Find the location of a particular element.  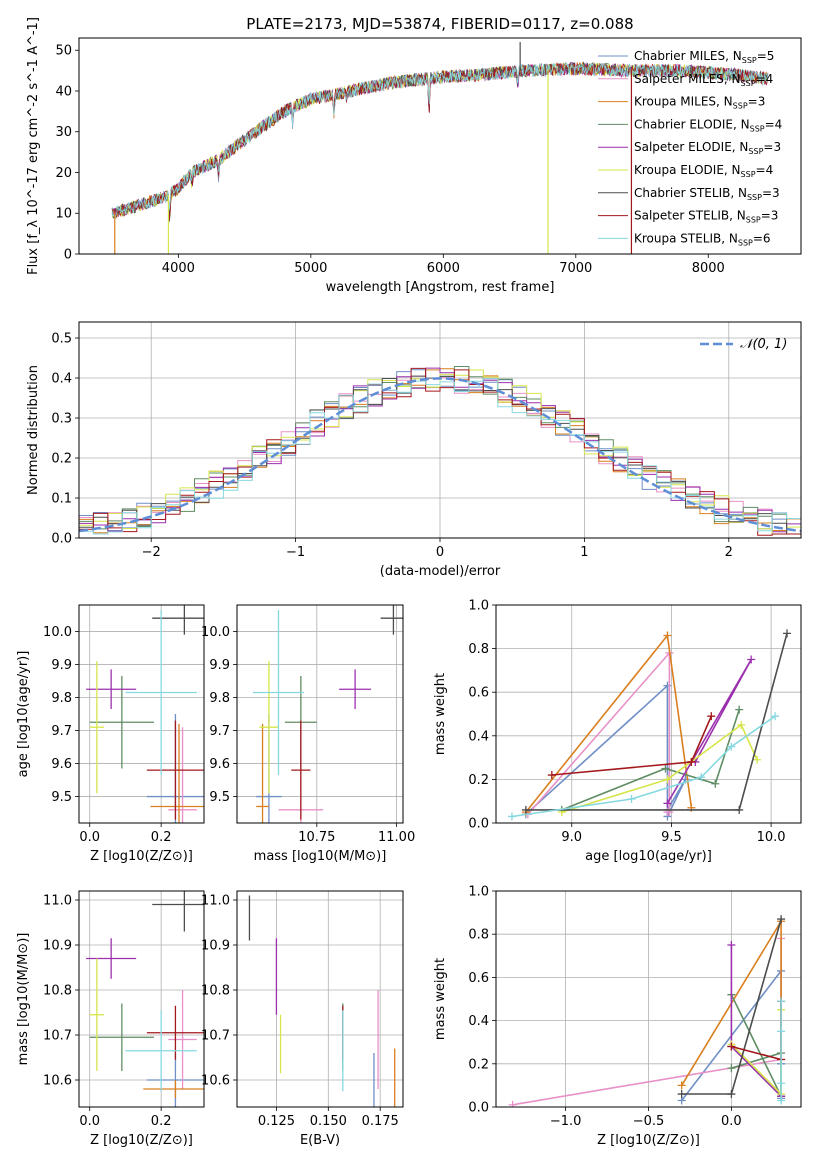

mass-vs-Z-ytick-label: 11.0 is located at coordinates (57, 901).